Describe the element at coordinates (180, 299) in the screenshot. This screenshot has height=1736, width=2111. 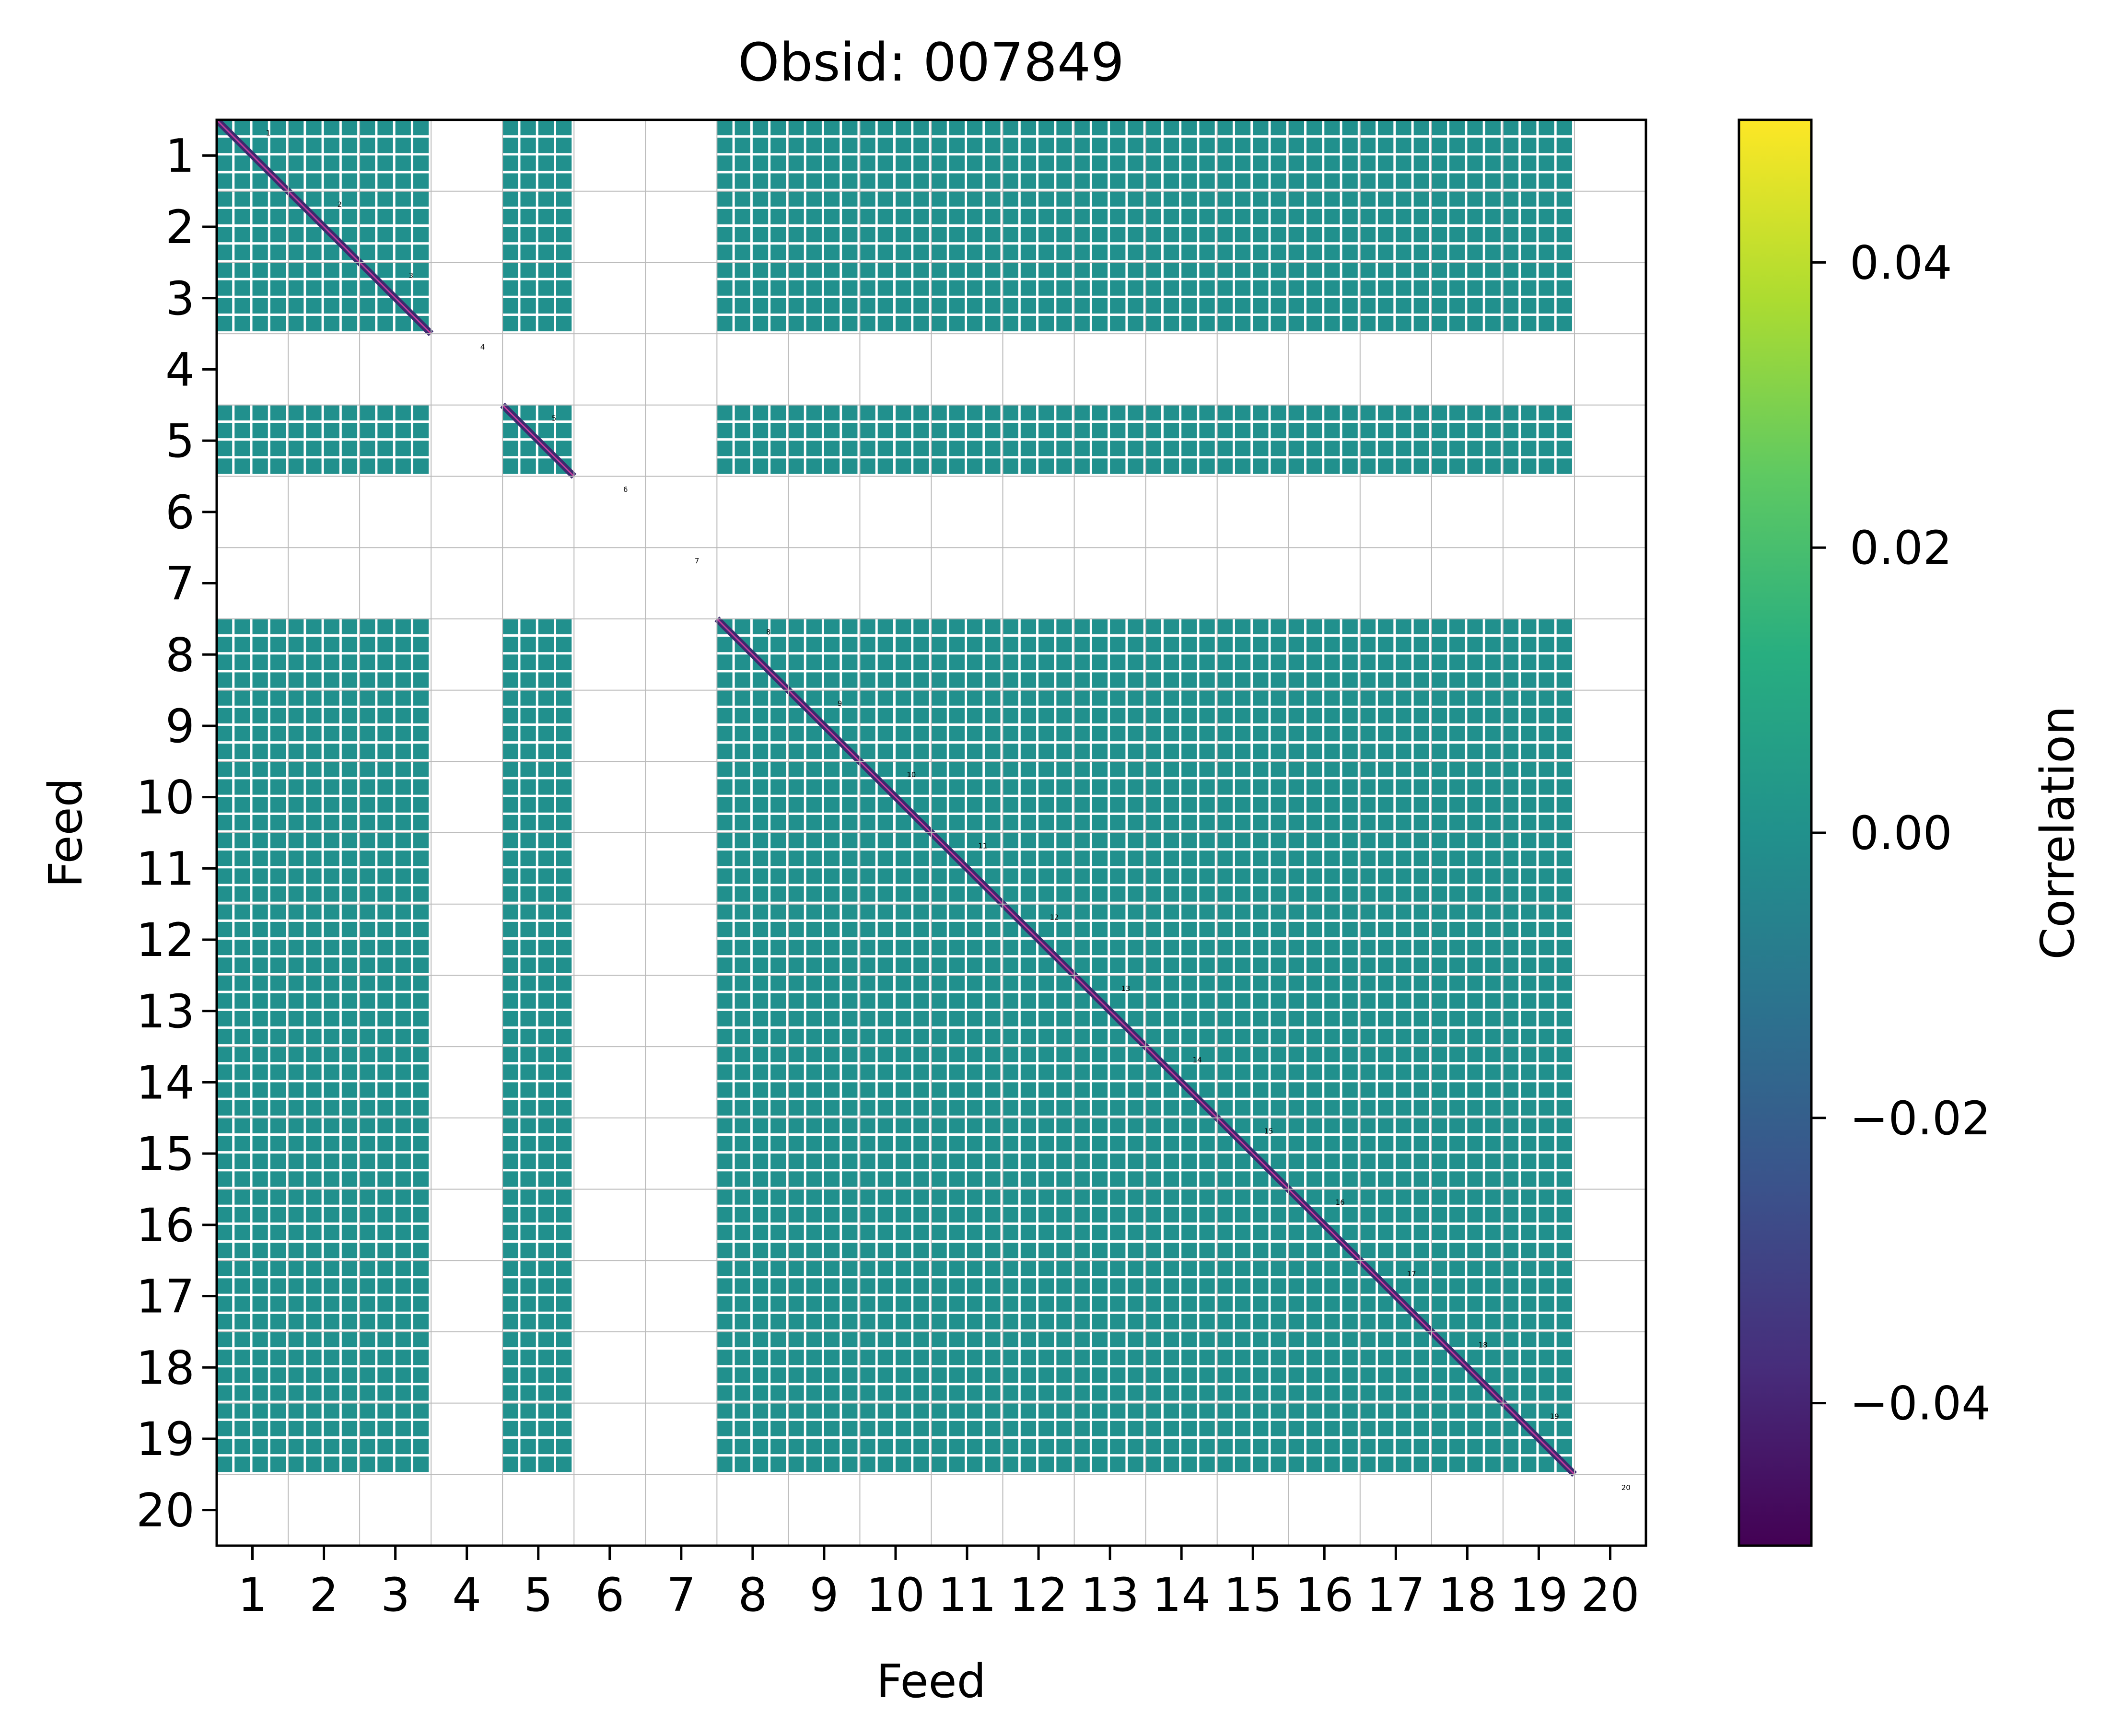
I see `y-tick-label: 3` at that location.